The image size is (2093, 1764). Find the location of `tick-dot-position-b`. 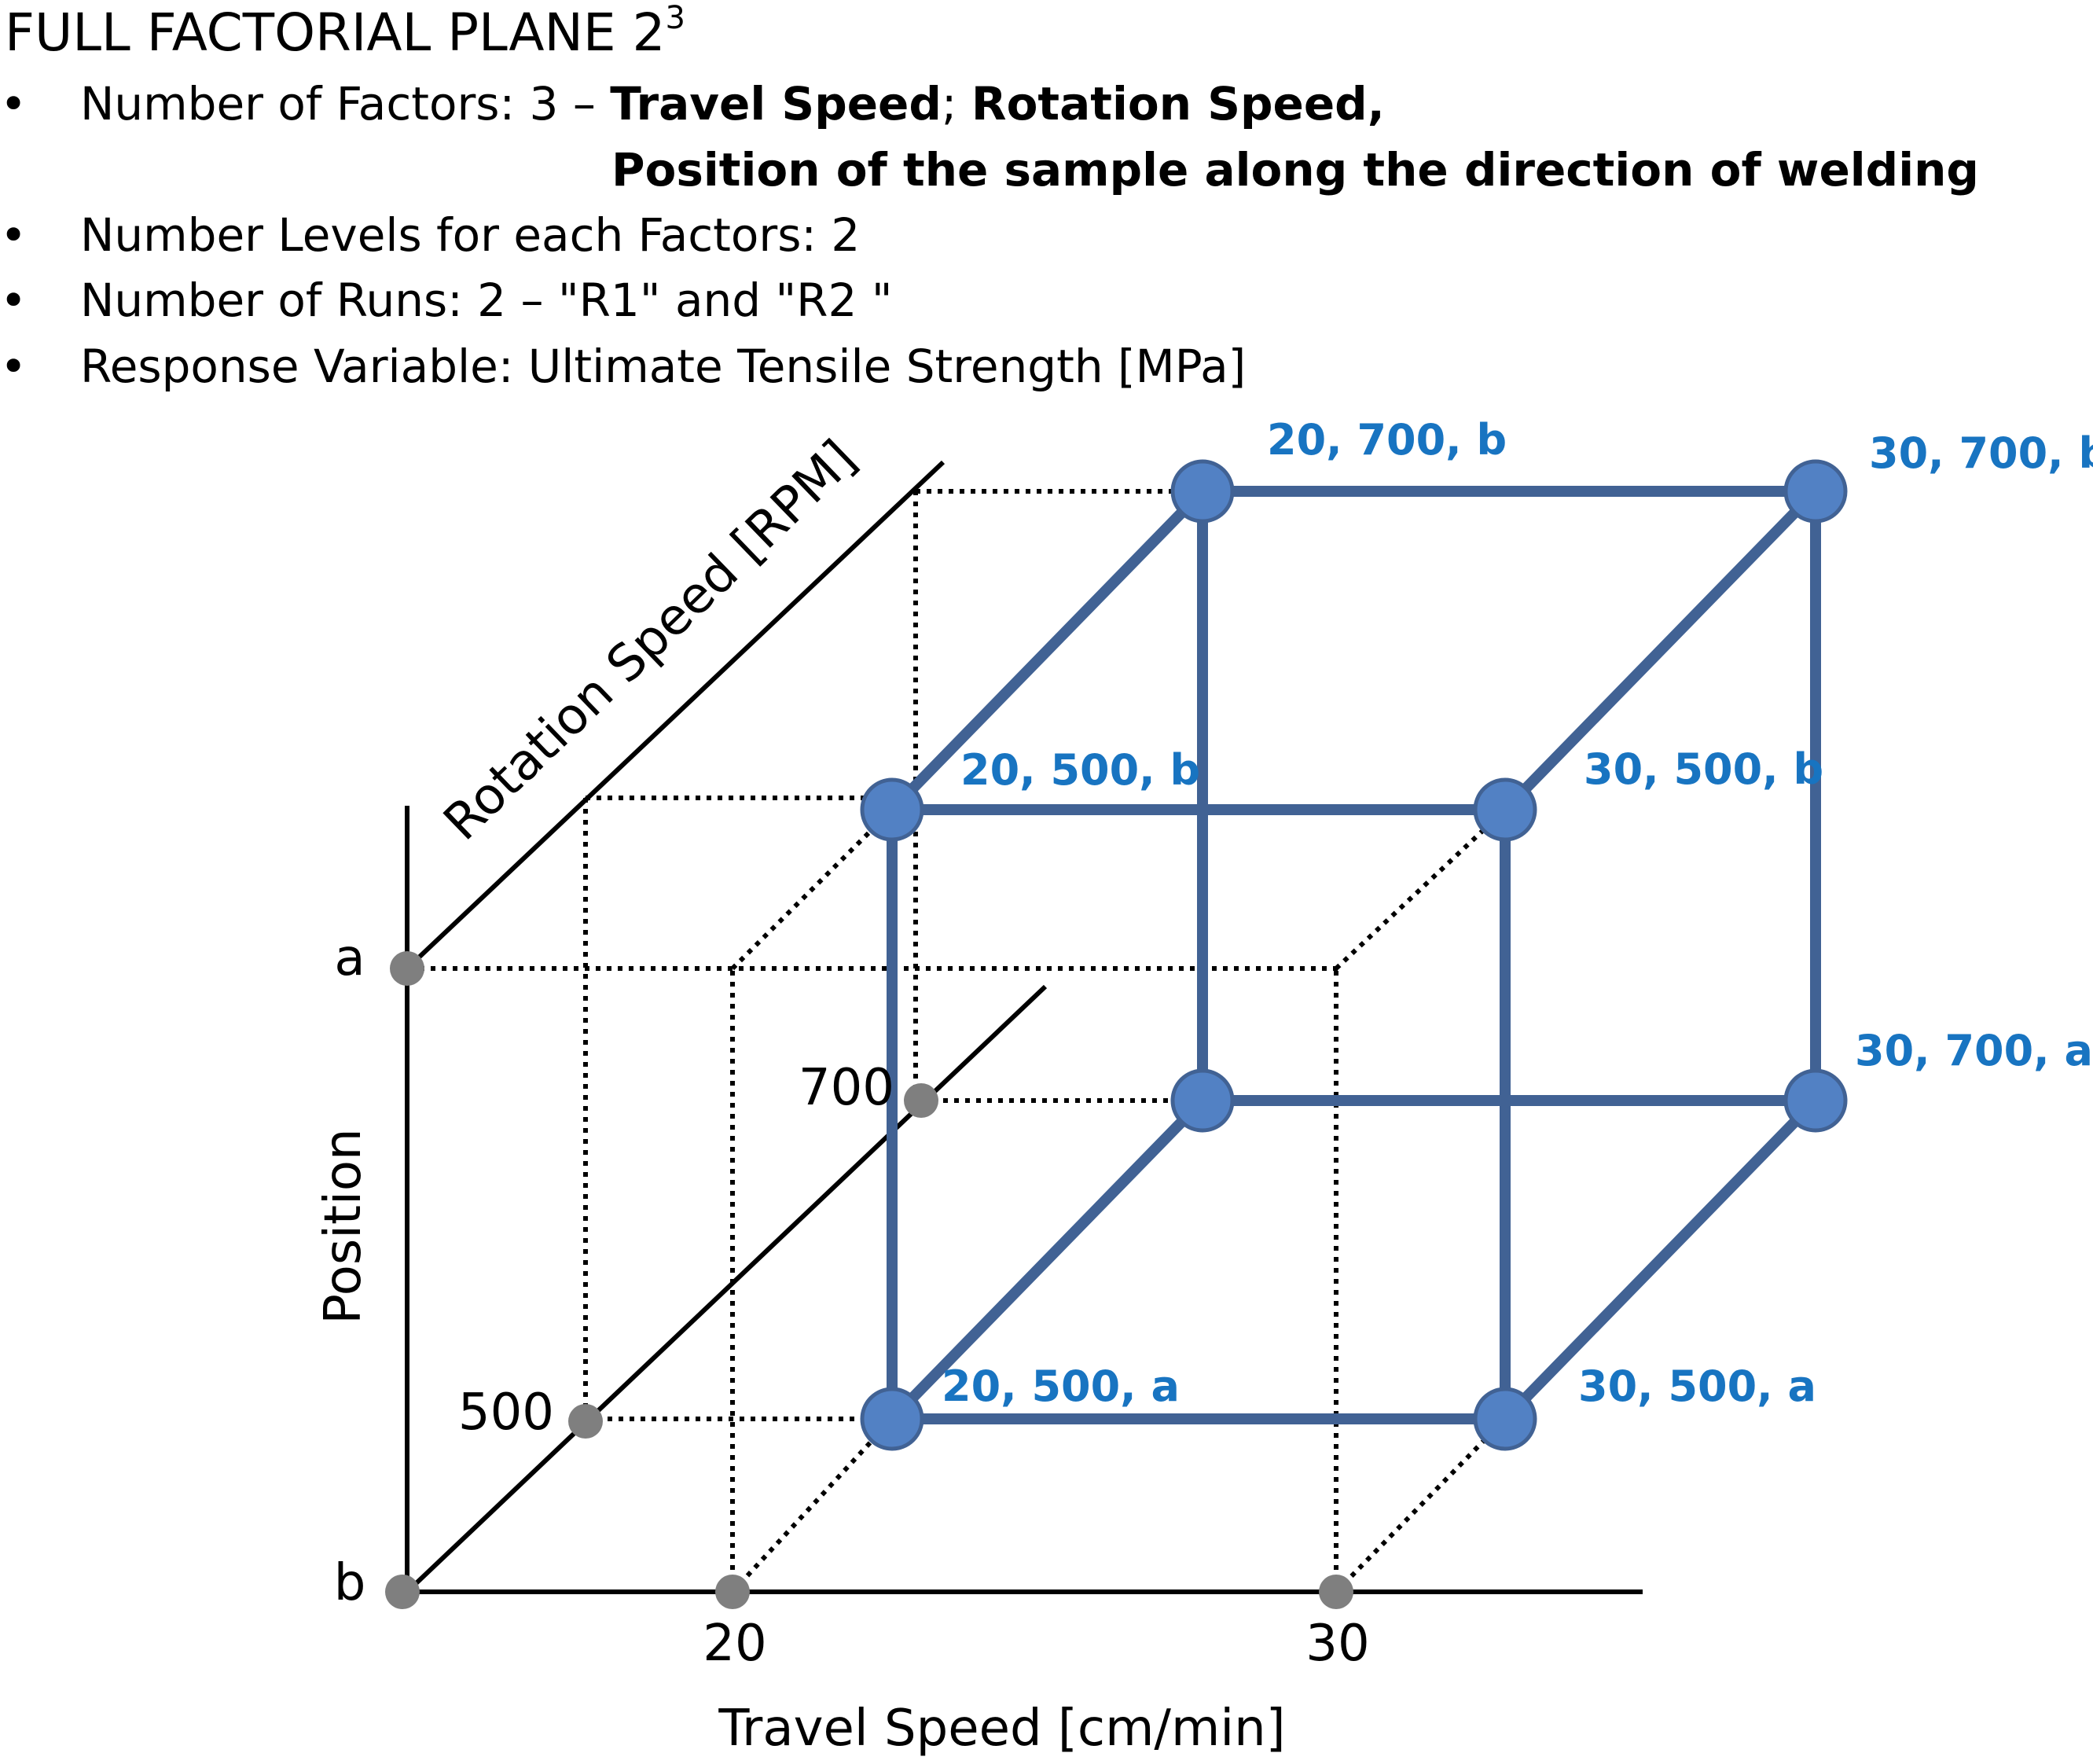

tick-dot-position-b is located at coordinates (403, 1592).